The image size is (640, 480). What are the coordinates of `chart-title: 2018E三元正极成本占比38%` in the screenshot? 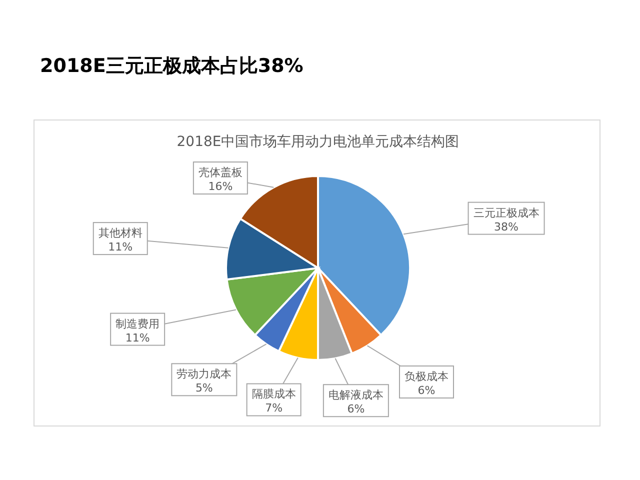 It's located at (172, 66).